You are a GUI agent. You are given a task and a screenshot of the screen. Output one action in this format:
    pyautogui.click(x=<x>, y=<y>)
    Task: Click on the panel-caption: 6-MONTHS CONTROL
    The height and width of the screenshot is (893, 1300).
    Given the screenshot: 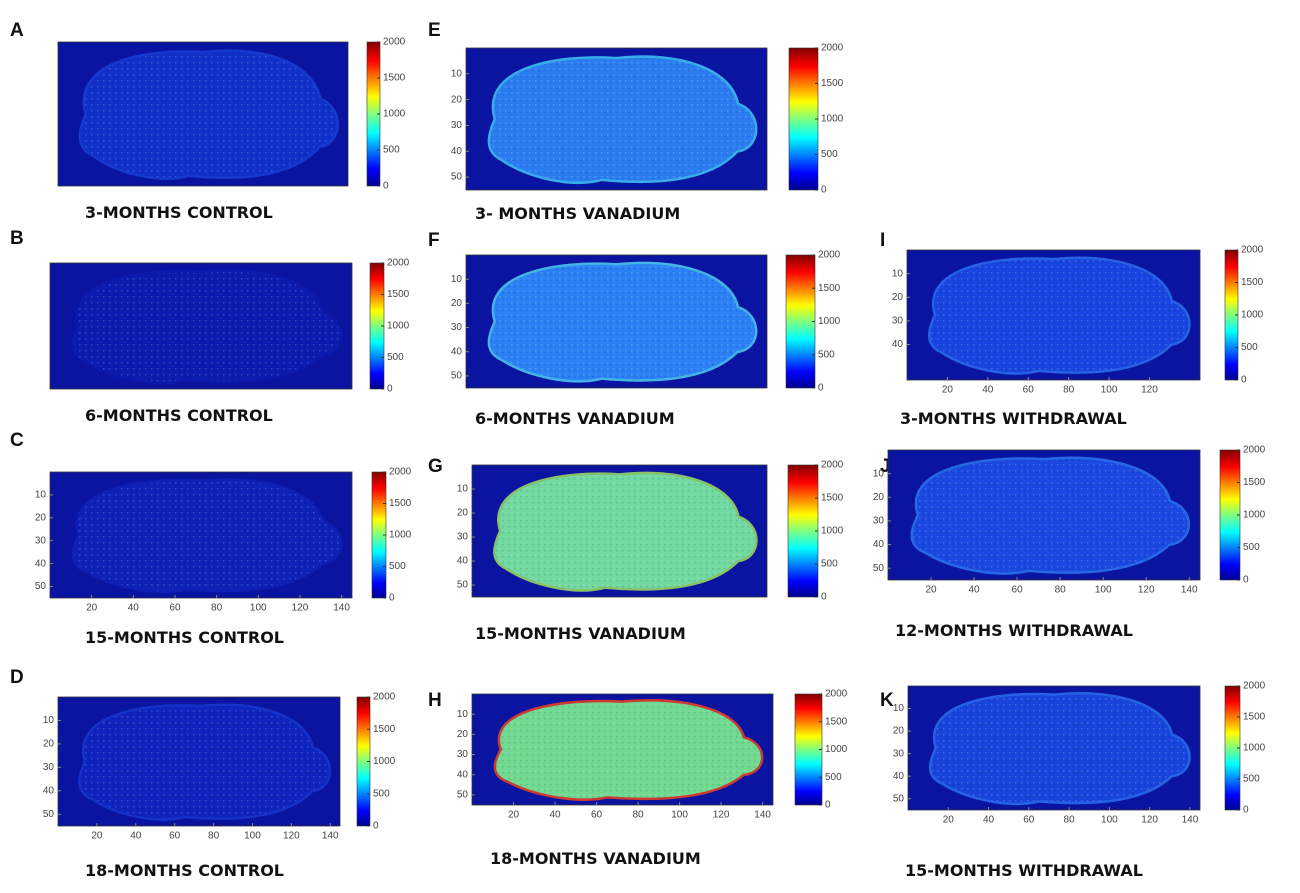 What is the action you would take?
    pyautogui.click(x=179, y=415)
    